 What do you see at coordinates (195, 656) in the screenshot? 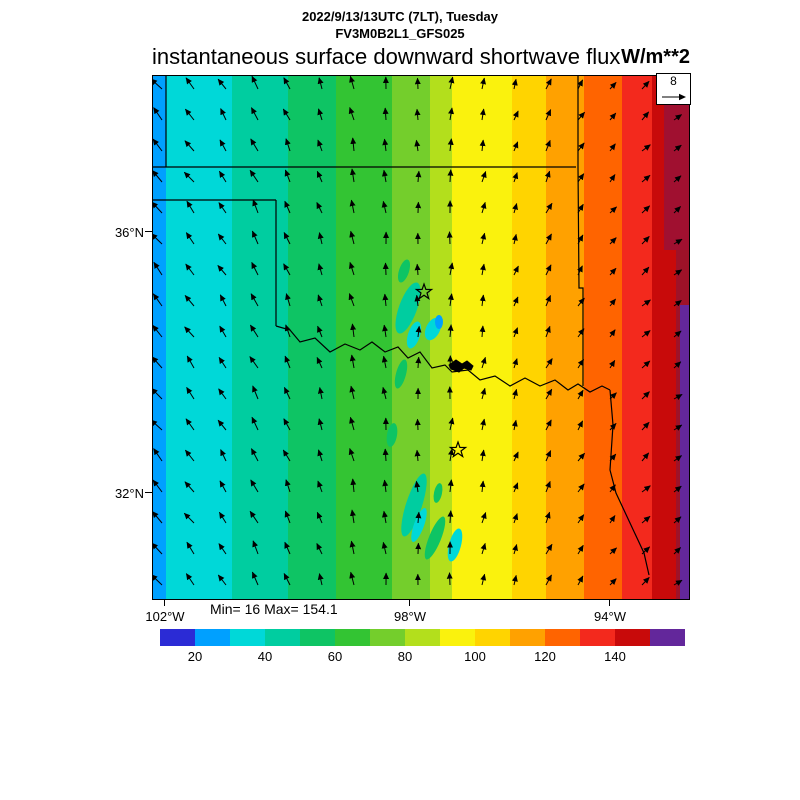
I see `colorbar-tick-label: 20` at bounding box center [195, 656].